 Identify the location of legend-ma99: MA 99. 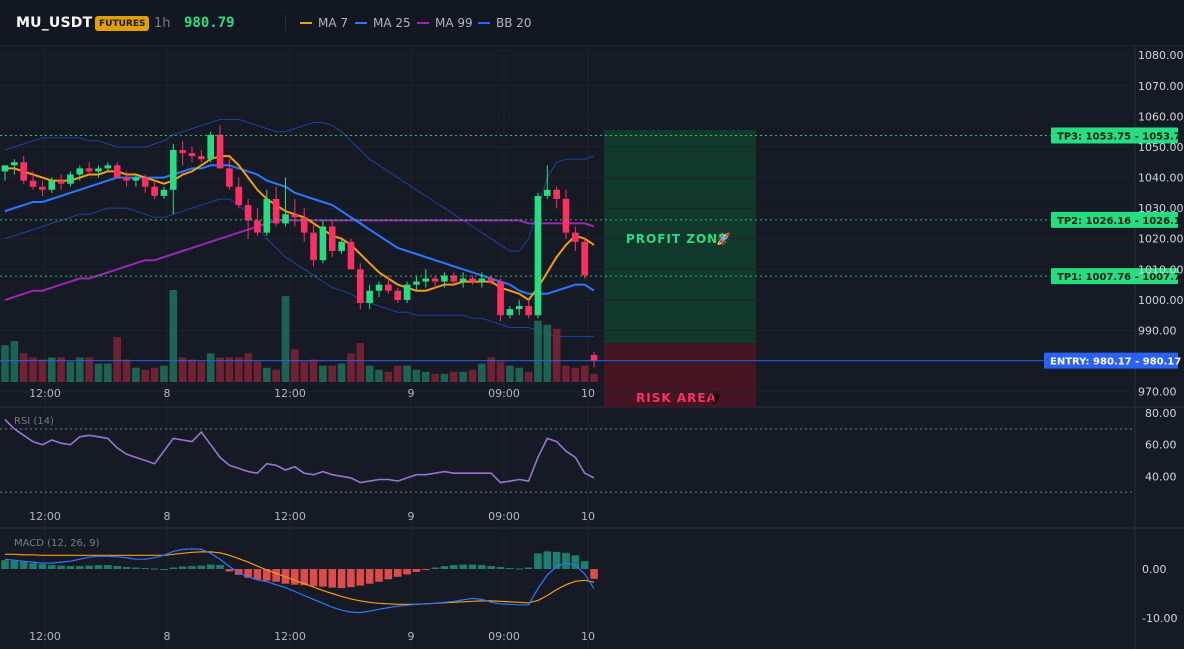
(445, 23).